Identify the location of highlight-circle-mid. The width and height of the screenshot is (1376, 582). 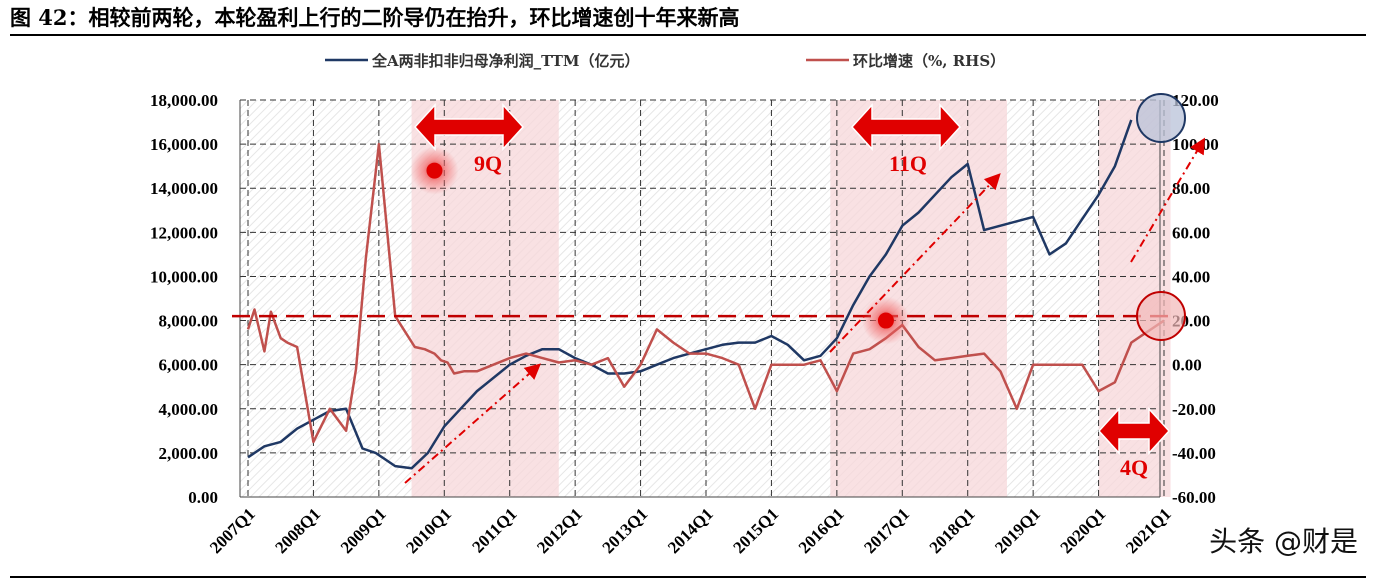
(1161, 316).